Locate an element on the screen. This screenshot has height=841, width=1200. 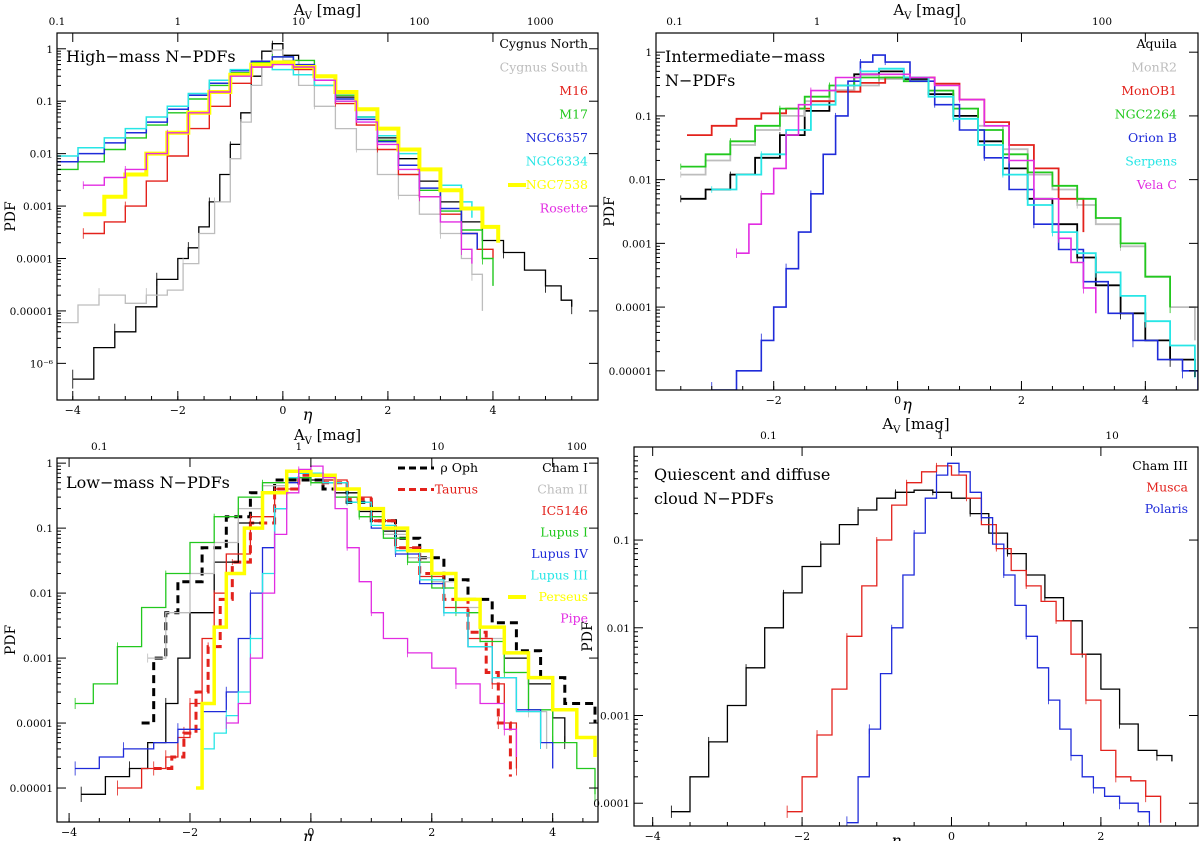
series-line-vela-c is located at coordinates (916, 193).